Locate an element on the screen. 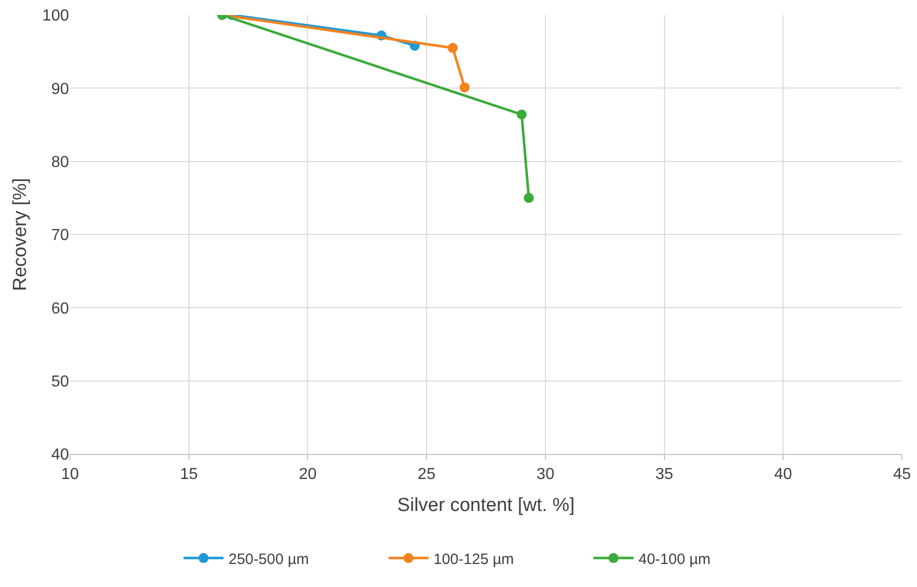  x-tick-label: 25 is located at coordinates (427, 475).